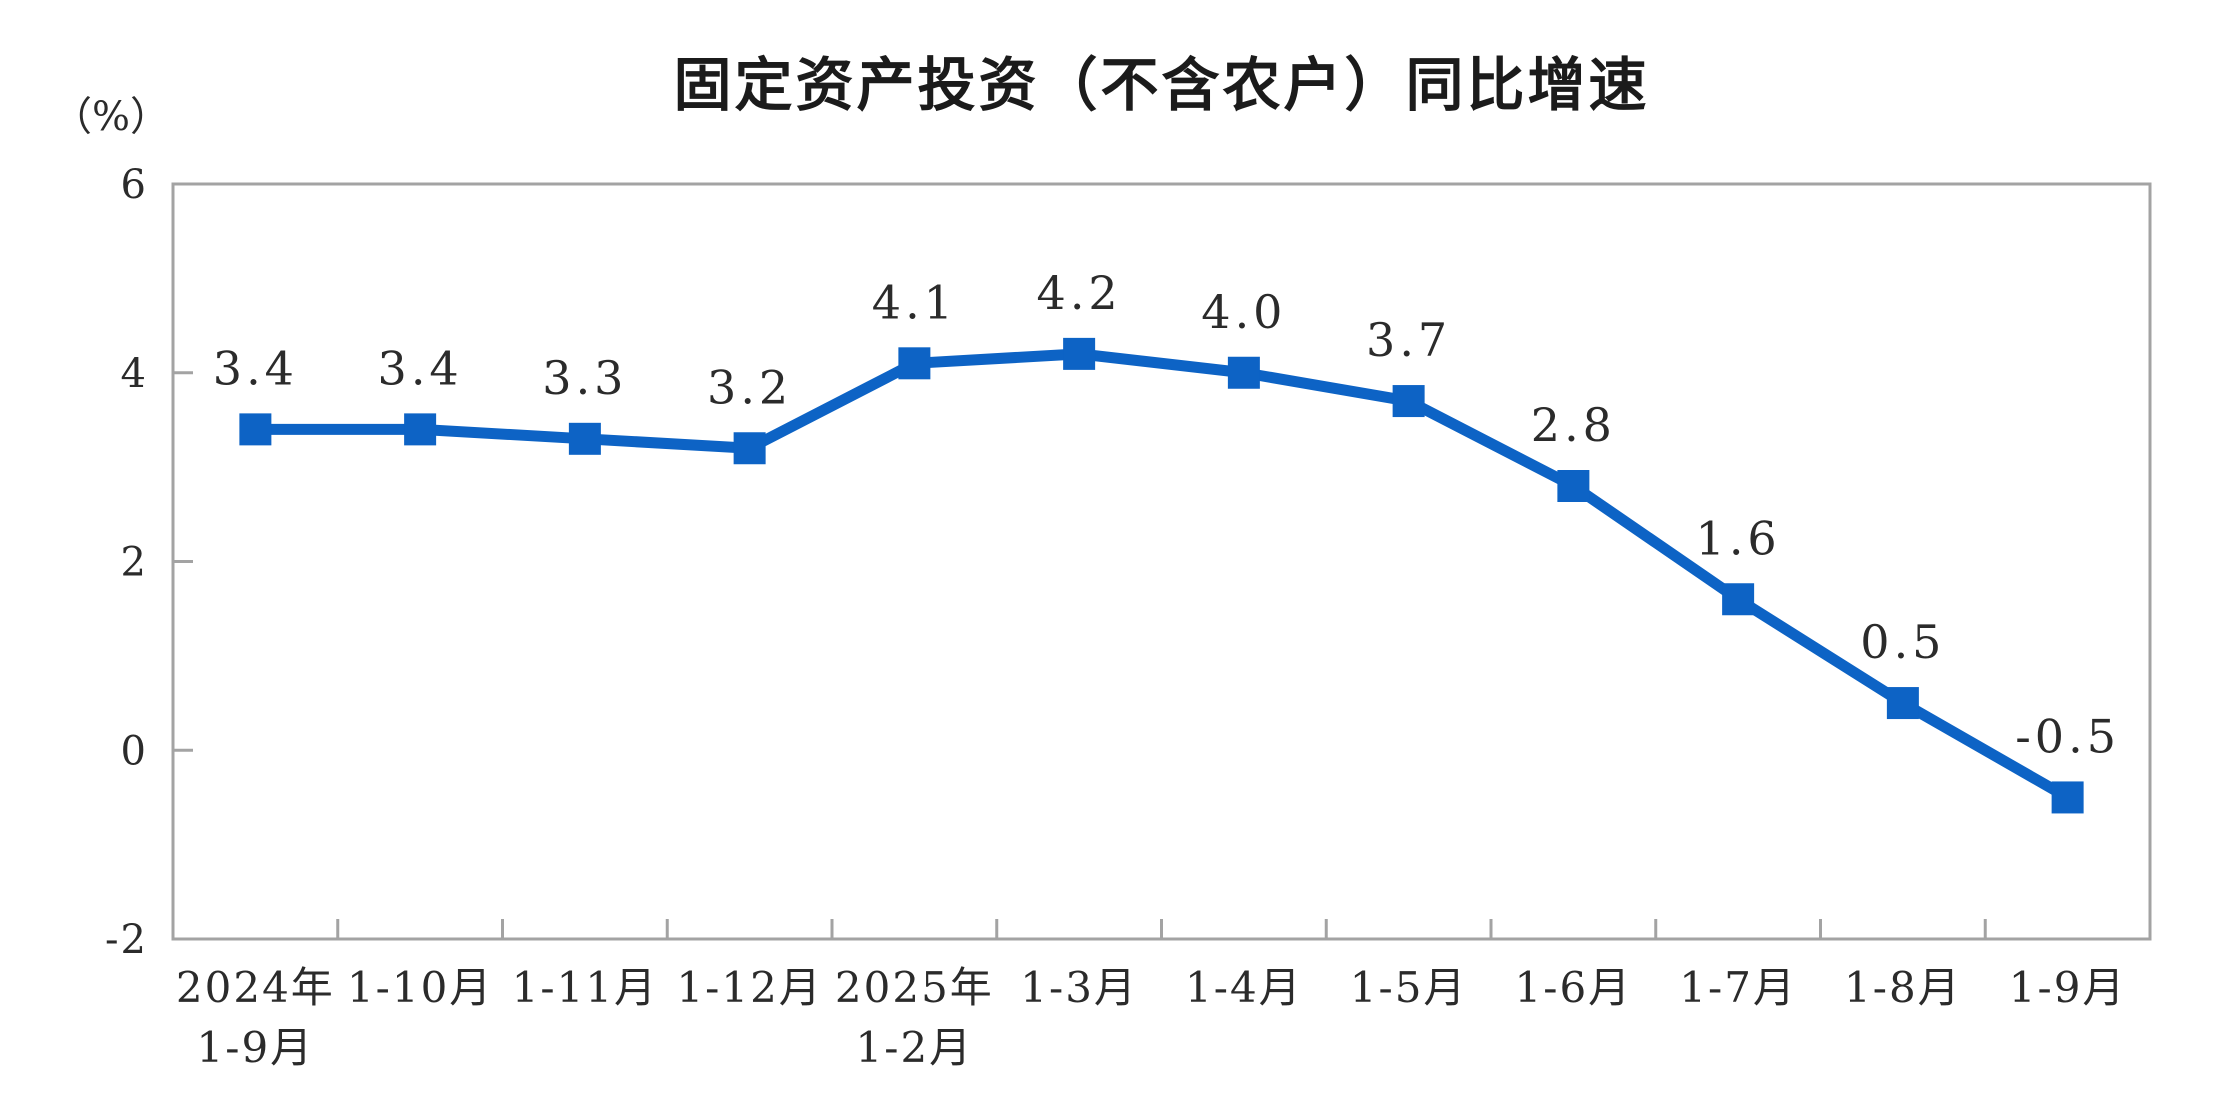 The image size is (2218, 1112). I want to click on y-axis-unit-label: （%）, so click(110, 117).